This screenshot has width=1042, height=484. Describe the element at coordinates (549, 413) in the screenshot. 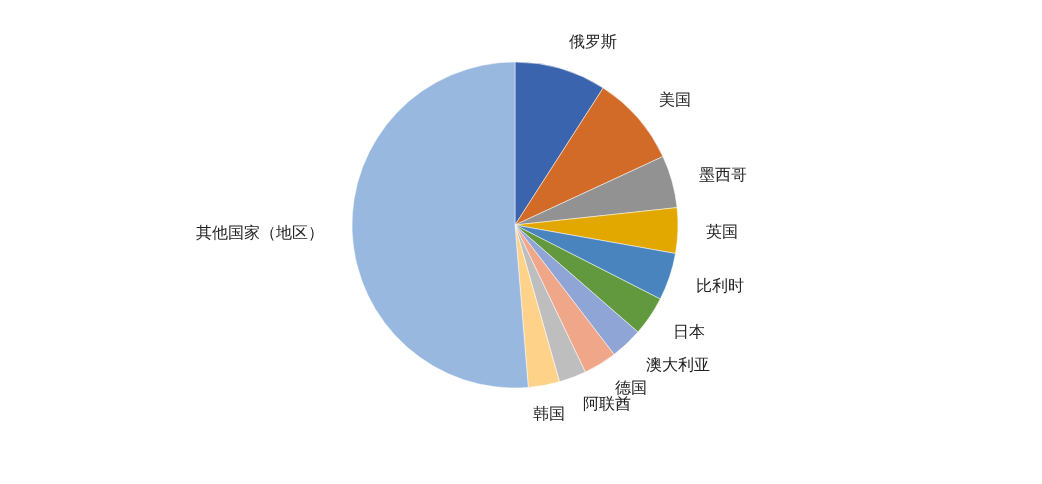

I see `slice-label: 韩国` at that location.